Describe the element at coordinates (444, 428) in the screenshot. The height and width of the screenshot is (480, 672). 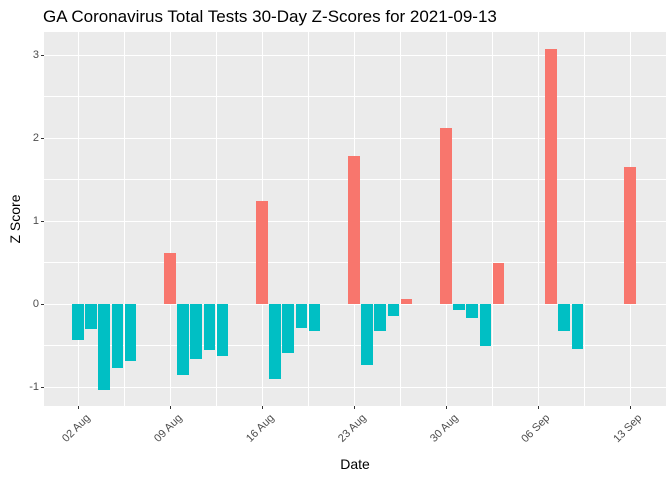
I see `x-tick-label: 30 Aug` at that location.